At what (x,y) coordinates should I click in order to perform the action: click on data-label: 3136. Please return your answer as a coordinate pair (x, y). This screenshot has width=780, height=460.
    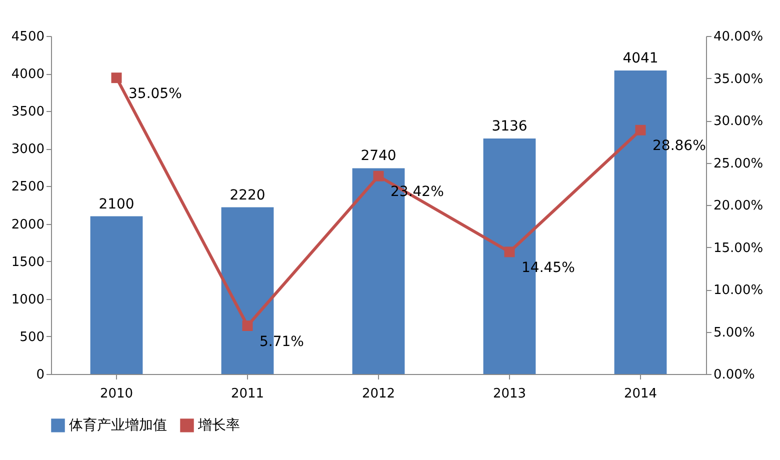
    Looking at the image, I should click on (510, 126).